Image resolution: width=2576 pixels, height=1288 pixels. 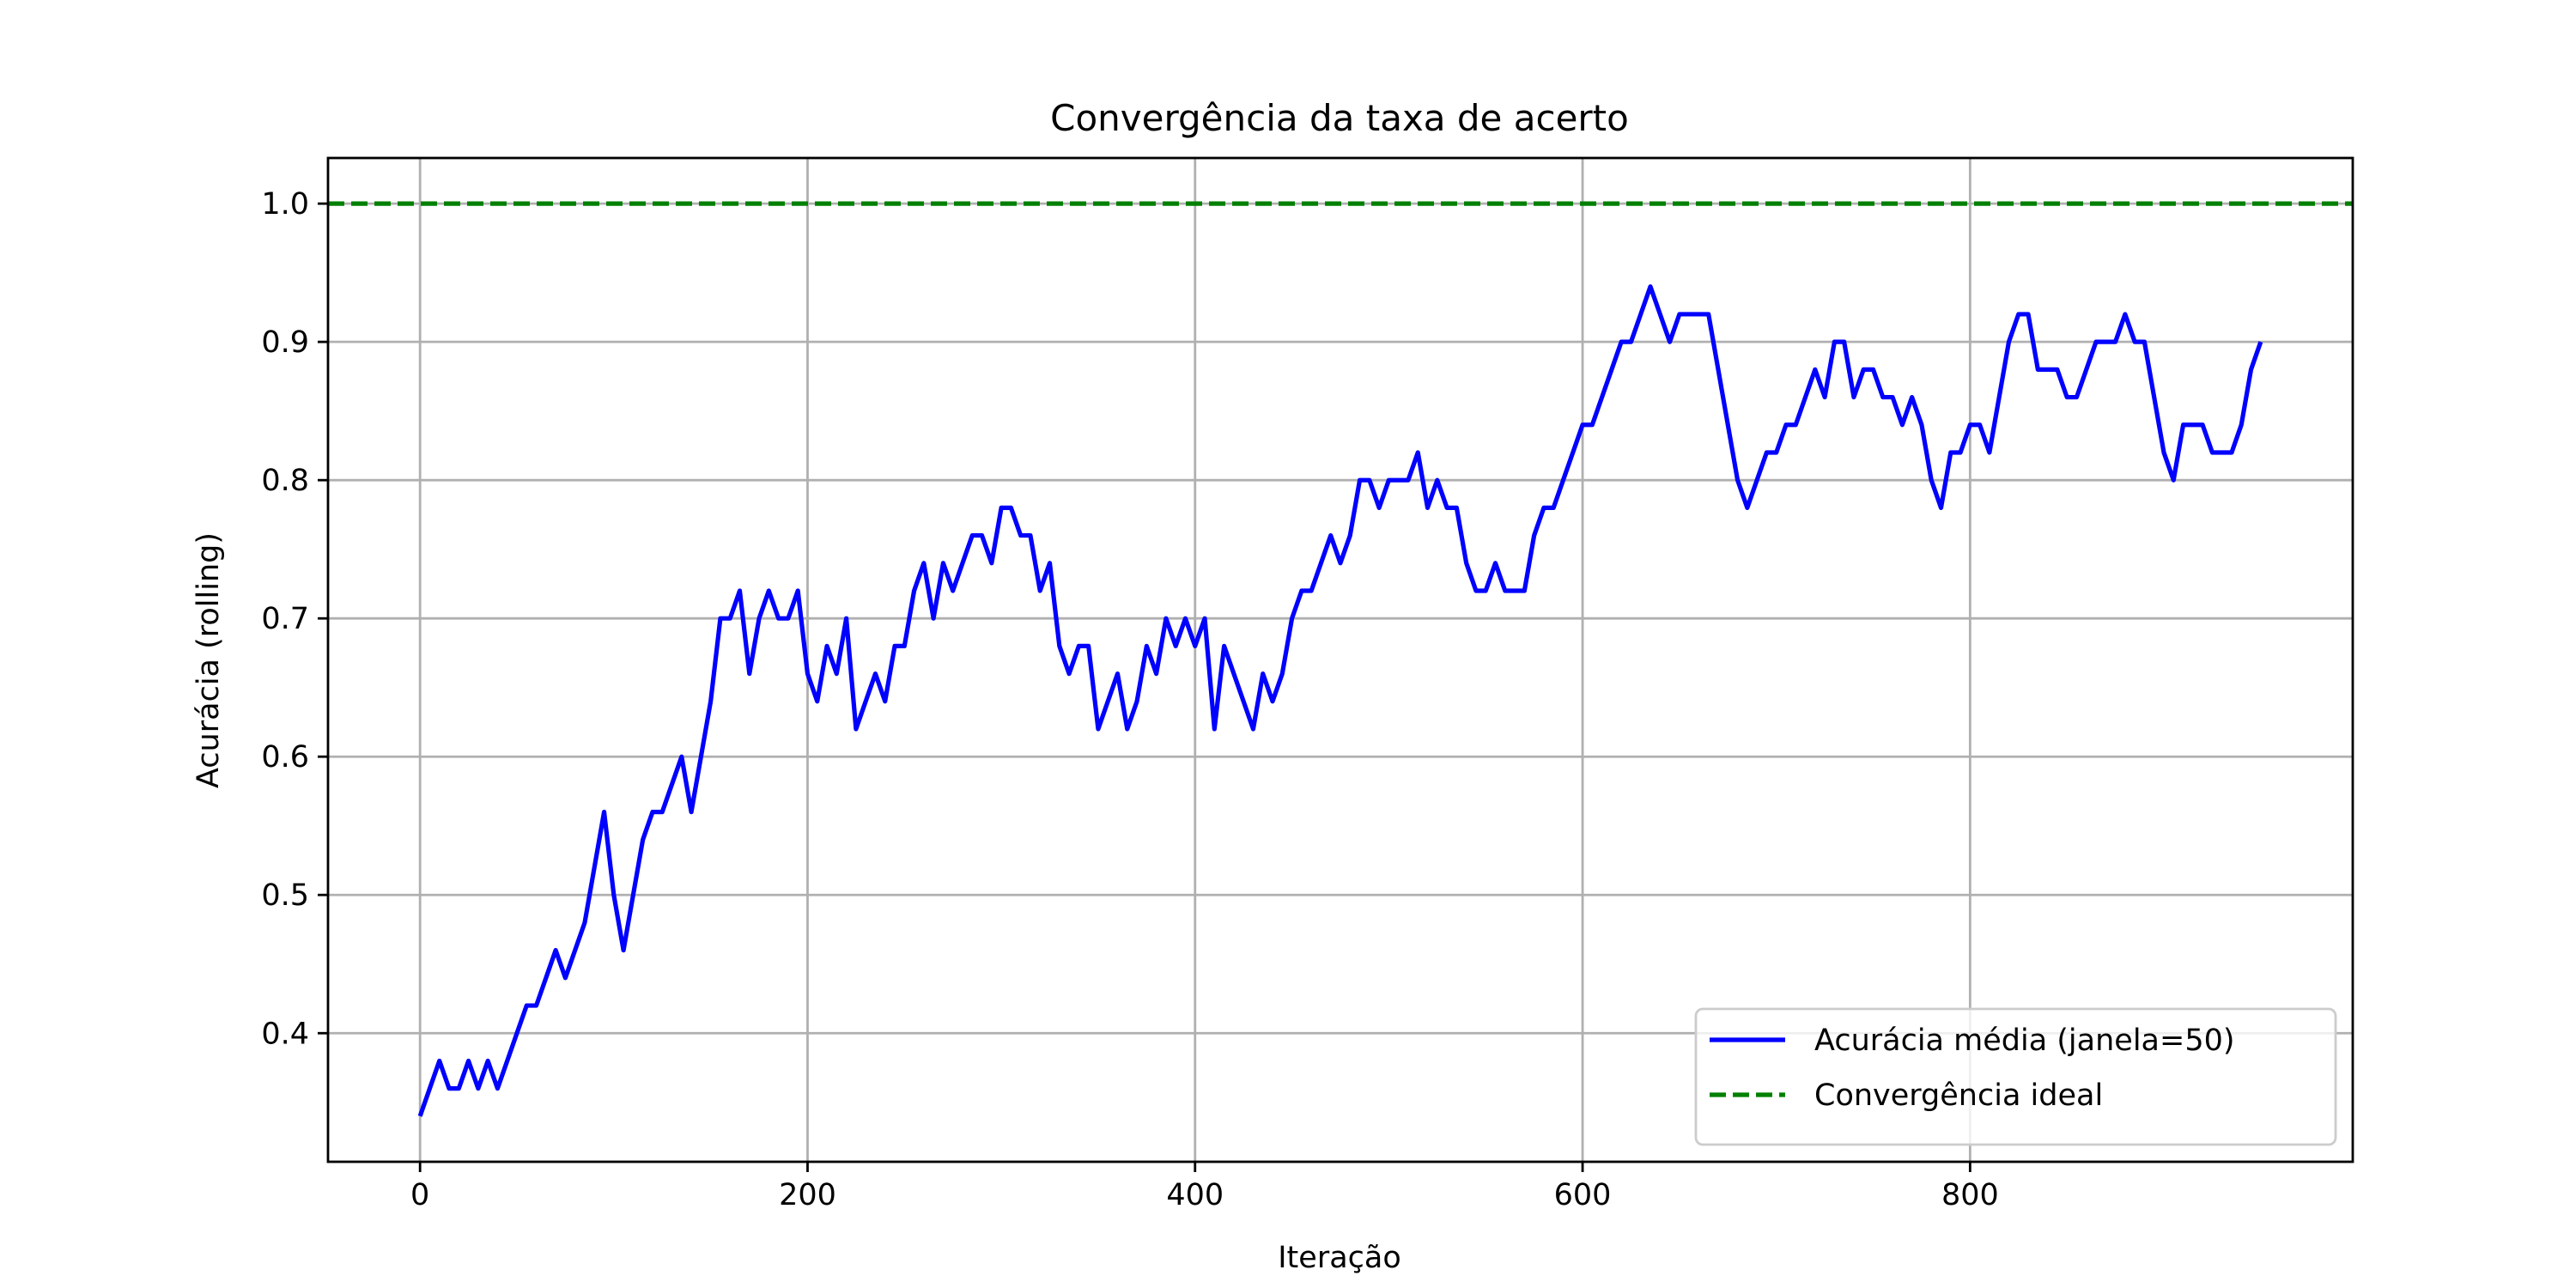 I want to click on legend-label: Acurácia média (janela=50), so click(x=2025, y=1041).